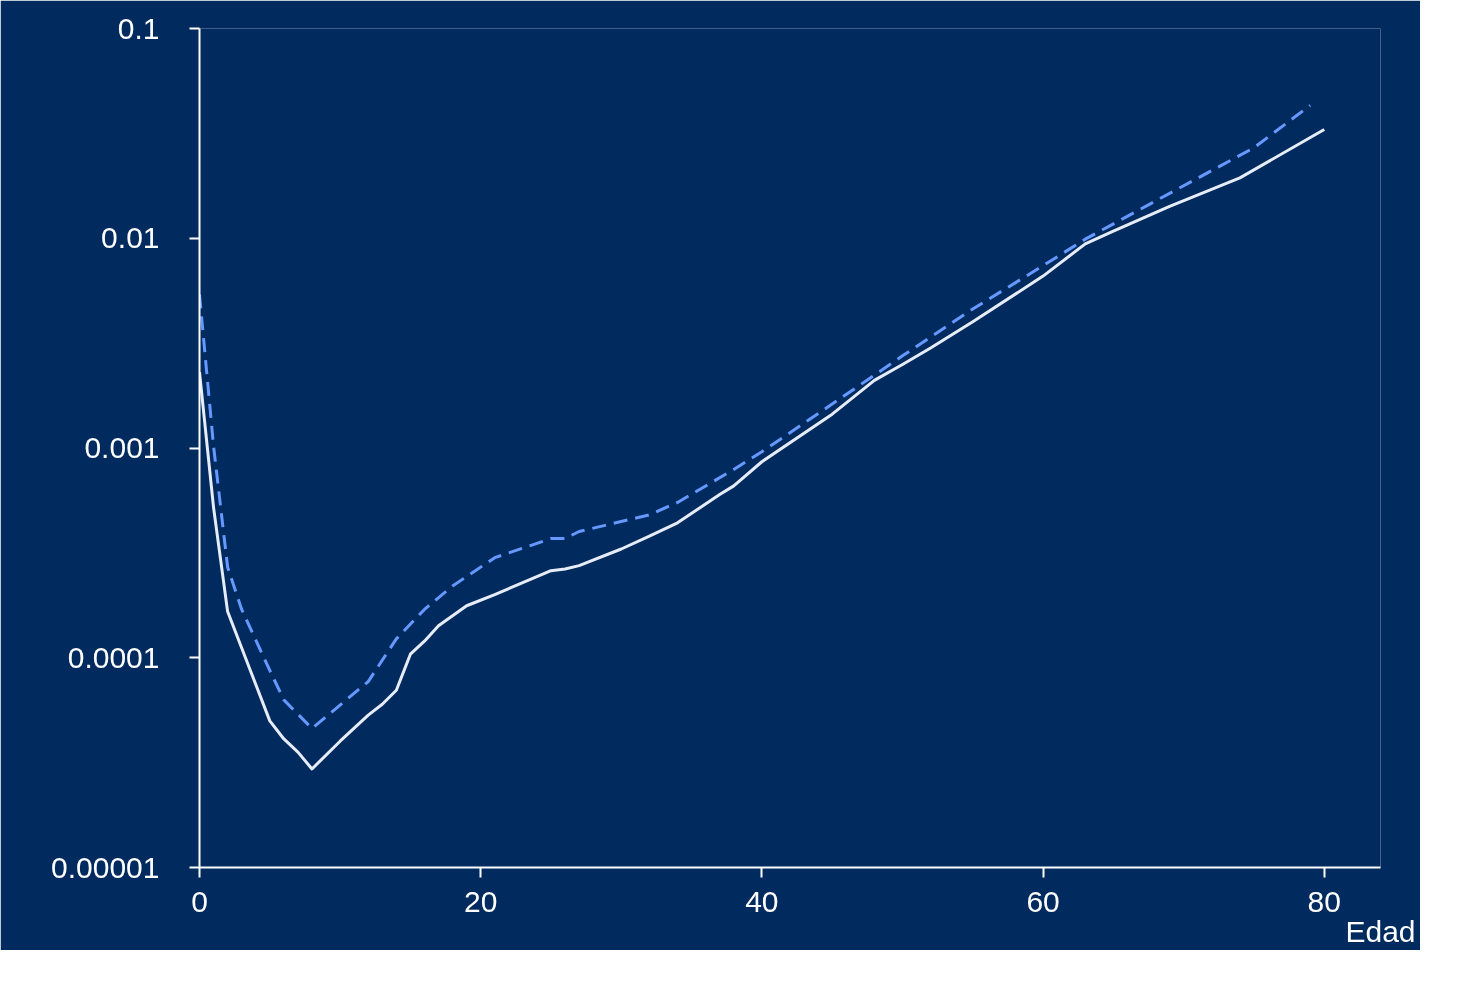 This screenshot has height=987, width=1468. What do you see at coordinates (1043, 901) in the screenshot?
I see `x-tick-label: 60` at bounding box center [1043, 901].